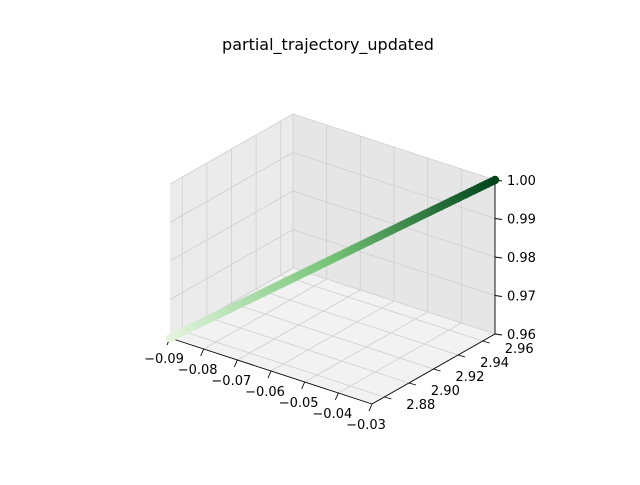 This screenshot has height=485, width=640. I want to click on x-tick-label: −0.05, so click(299, 403).